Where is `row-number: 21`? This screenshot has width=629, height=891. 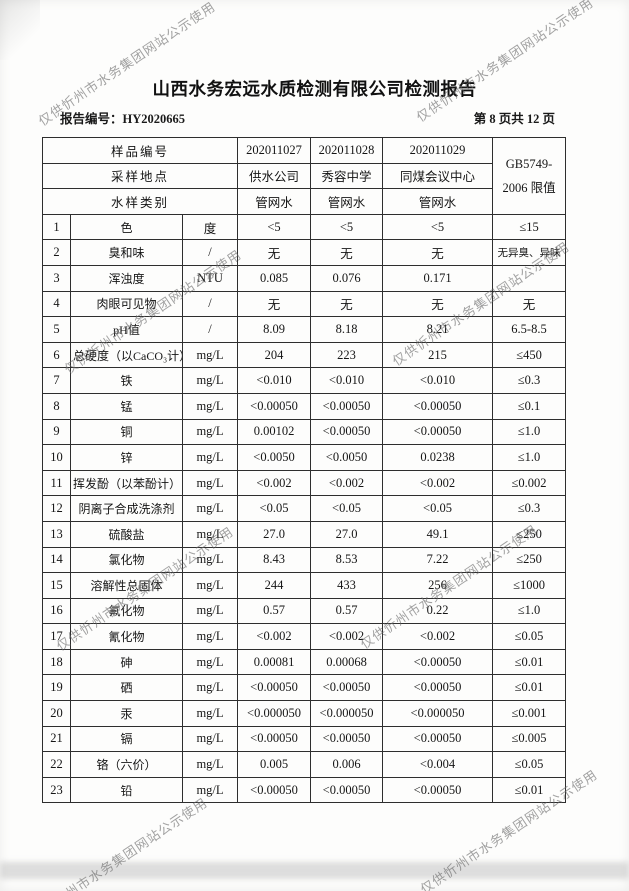
row-number: 21 is located at coordinates (56, 739).